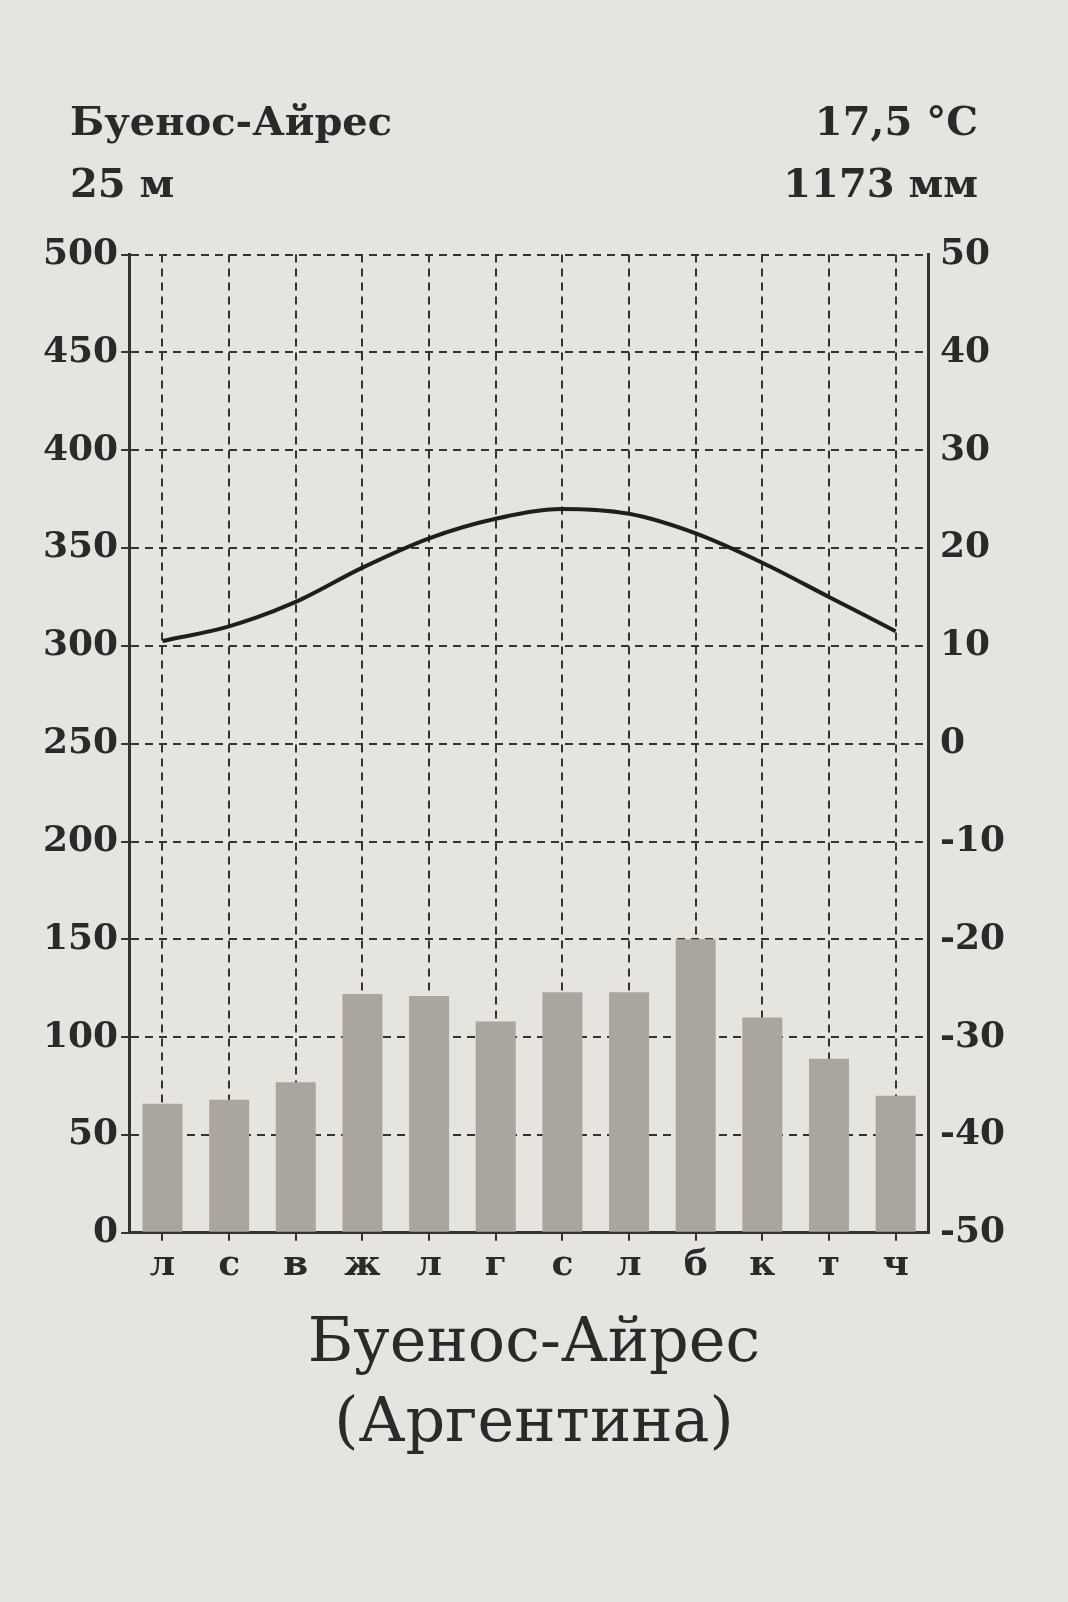 The image size is (1068, 1602). I want to click on x-tick-label: ч, so click(895, 1261).